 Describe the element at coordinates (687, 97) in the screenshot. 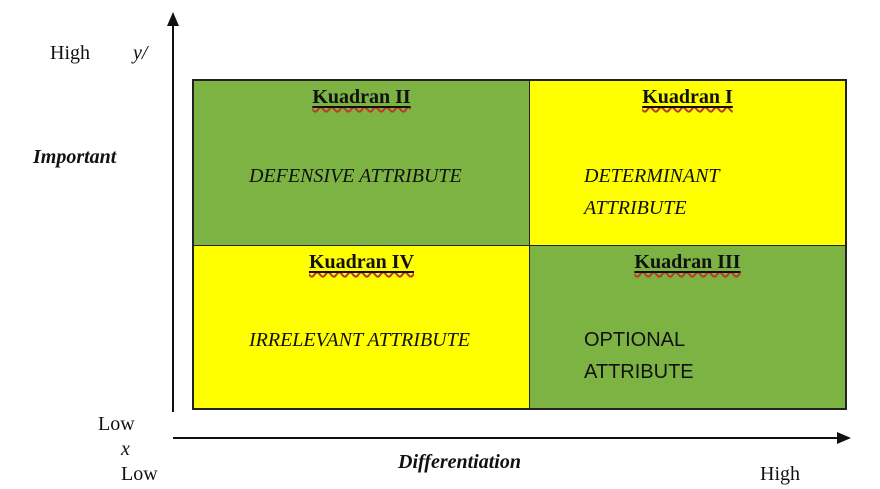

I see `quadrant-1-title: Kuadran I` at that location.